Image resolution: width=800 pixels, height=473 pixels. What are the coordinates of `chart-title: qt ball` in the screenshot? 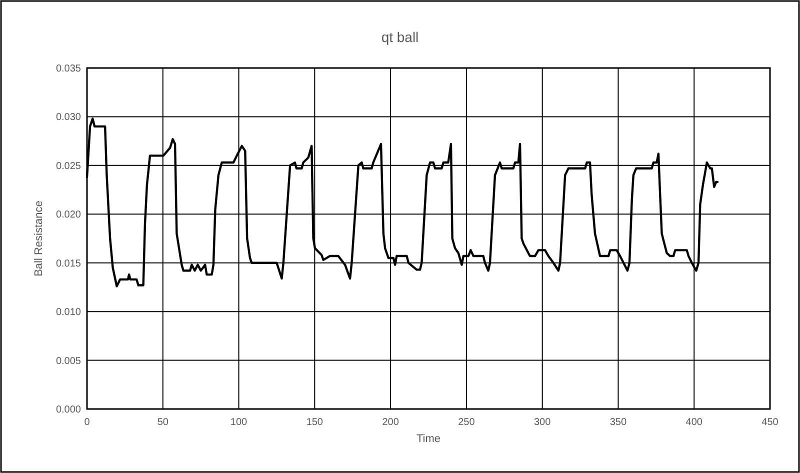 It's located at (400, 37).